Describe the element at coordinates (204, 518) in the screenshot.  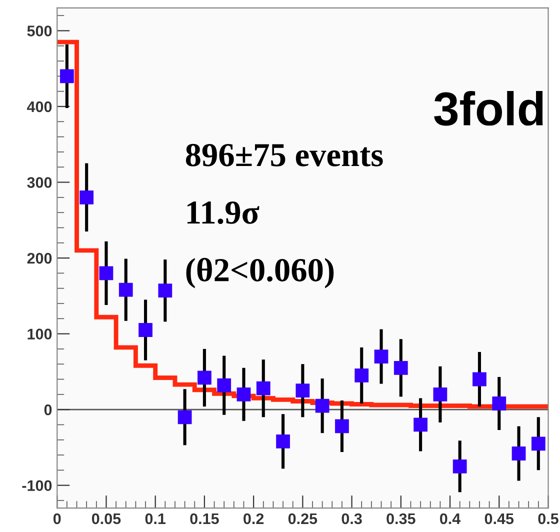
I see `x-tick-label: 0.15` at that location.